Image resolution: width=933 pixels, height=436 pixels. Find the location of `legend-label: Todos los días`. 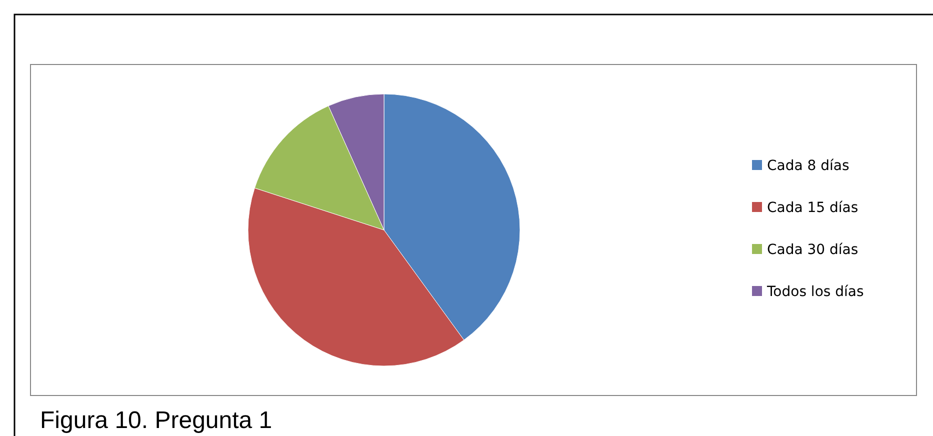

legend-label: Todos los días is located at coordinates (815, 292).